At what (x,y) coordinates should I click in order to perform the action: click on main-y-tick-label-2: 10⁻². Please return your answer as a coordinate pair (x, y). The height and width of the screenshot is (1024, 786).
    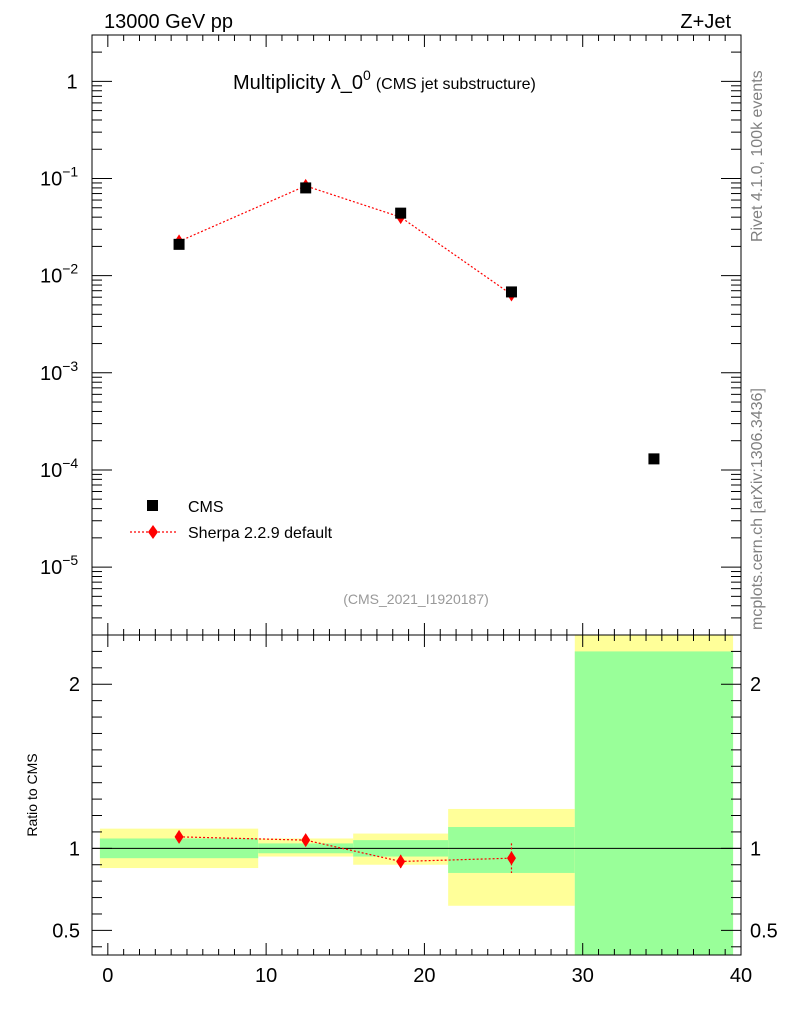
    Looking at the image, I should click on (59, 274).